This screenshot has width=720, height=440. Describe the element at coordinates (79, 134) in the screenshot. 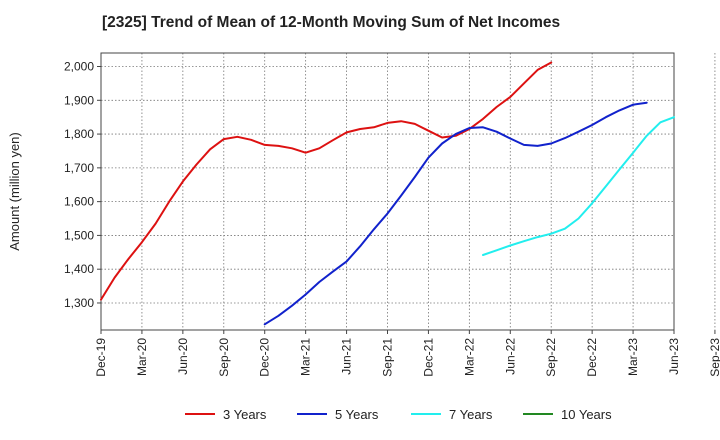

I see `y-tick-label: 1,800` at that location.